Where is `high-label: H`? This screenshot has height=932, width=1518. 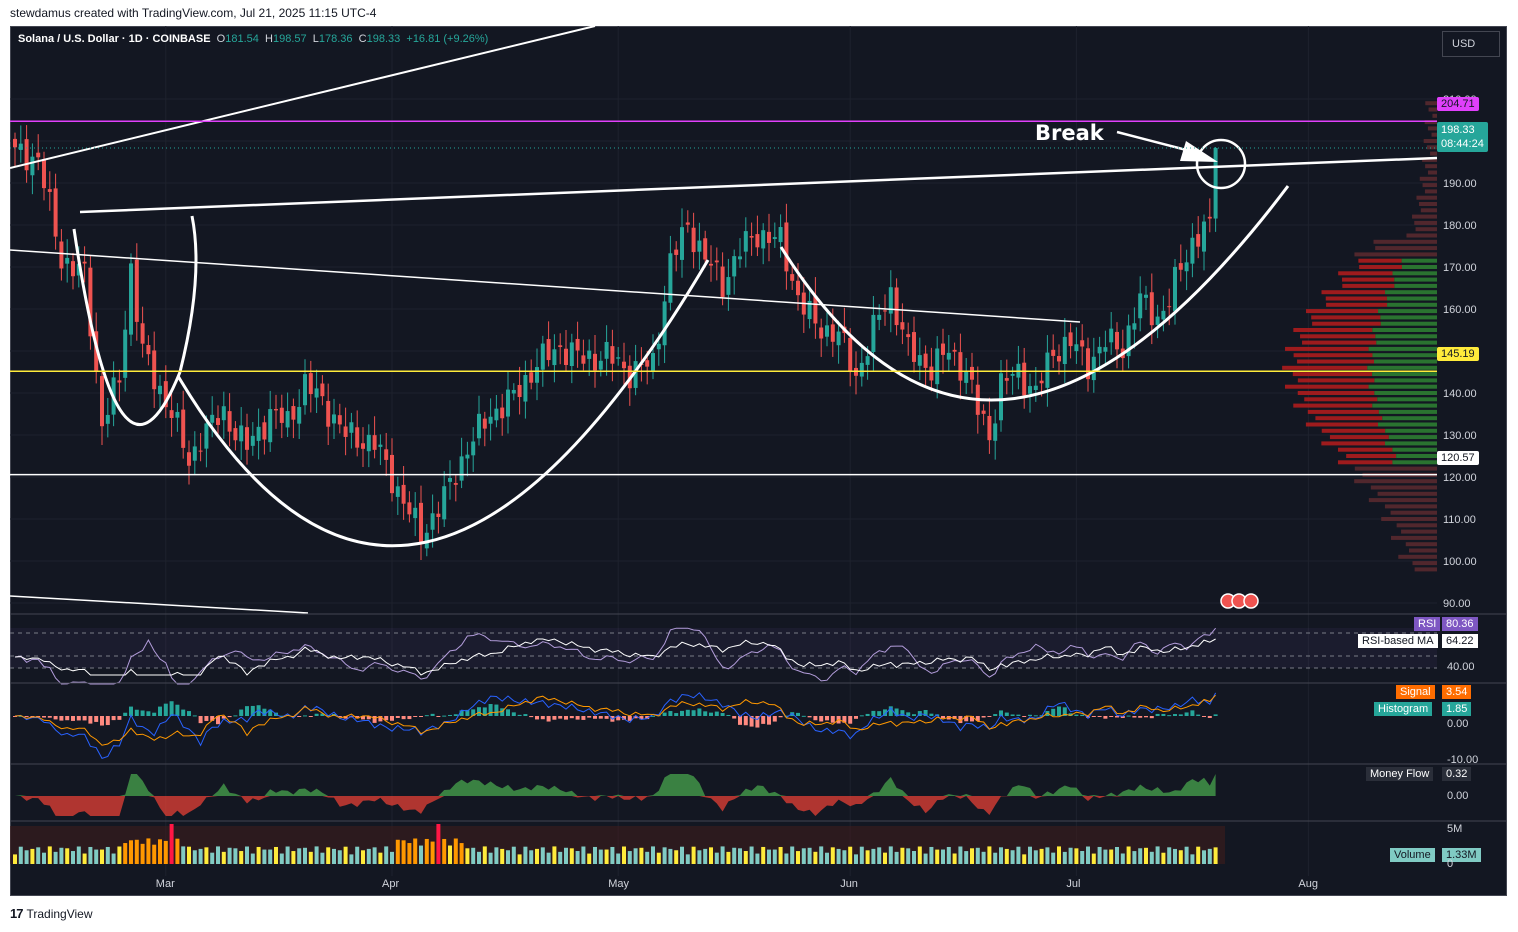
high-label: H is located at coordinates (269, 39).